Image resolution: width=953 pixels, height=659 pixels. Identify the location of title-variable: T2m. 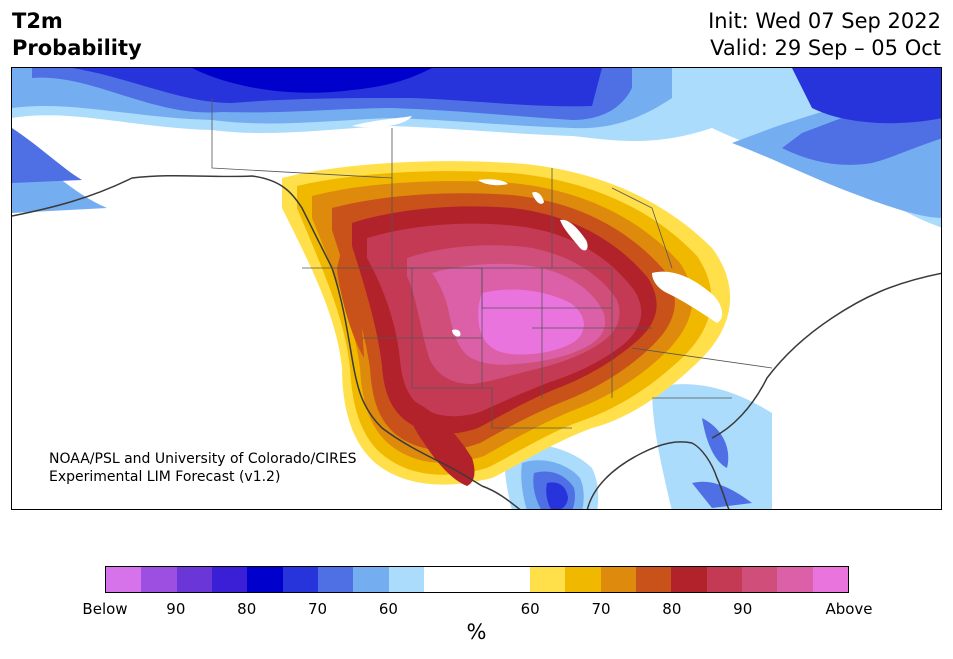
(37, 21).